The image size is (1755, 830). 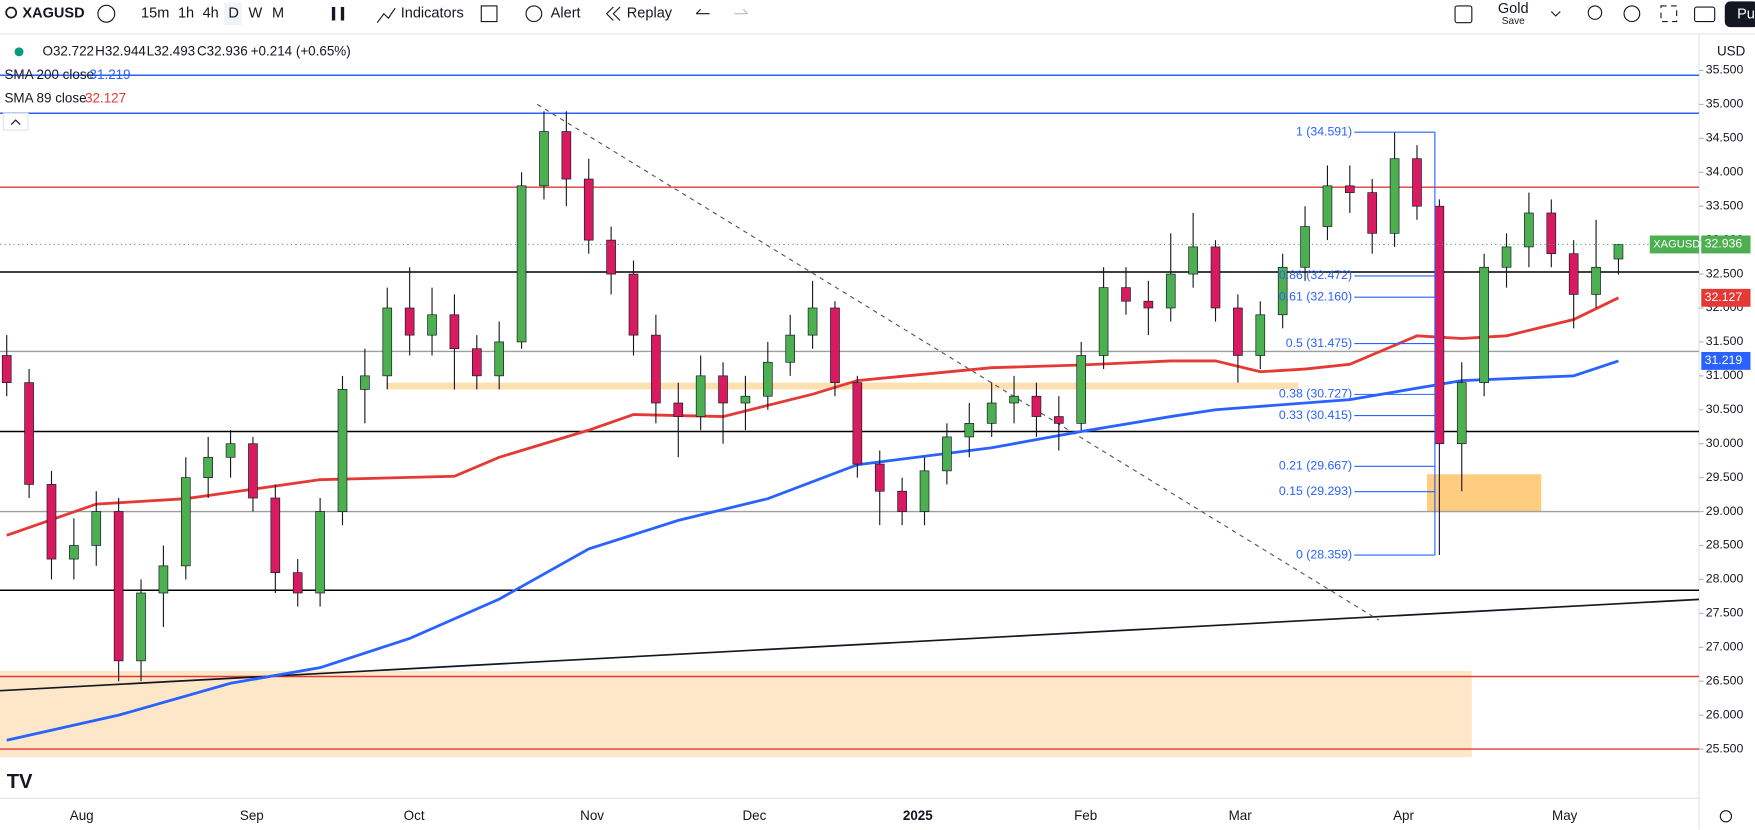 I want to click on fib-label: 0.15 (29.293), so click(x=1315, y=491).